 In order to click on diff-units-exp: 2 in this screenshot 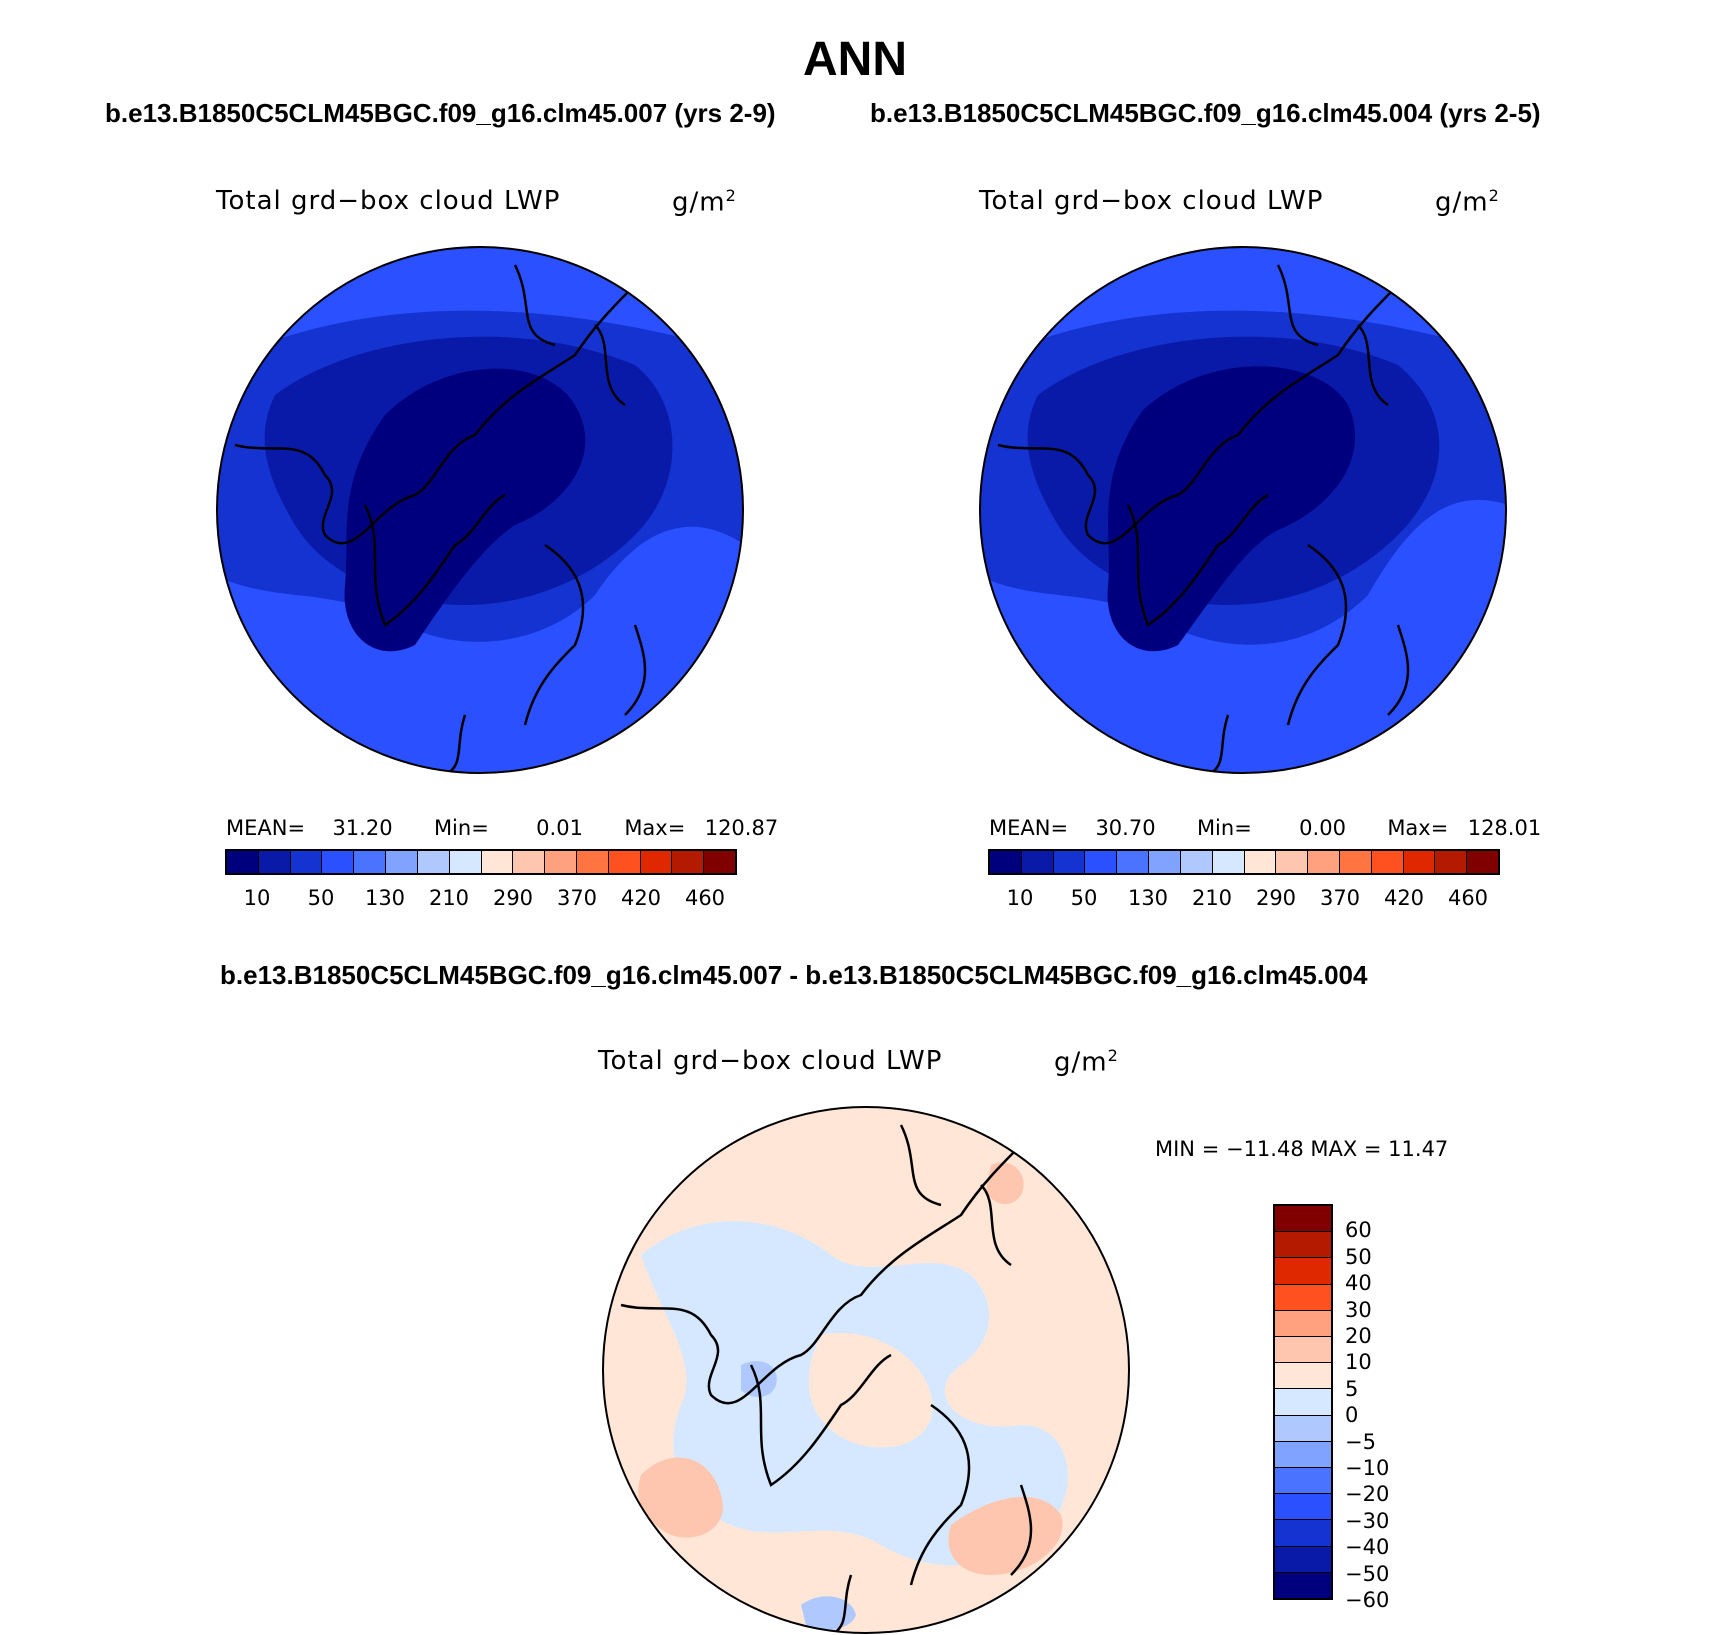, I will do `click(1113, 1055)`.